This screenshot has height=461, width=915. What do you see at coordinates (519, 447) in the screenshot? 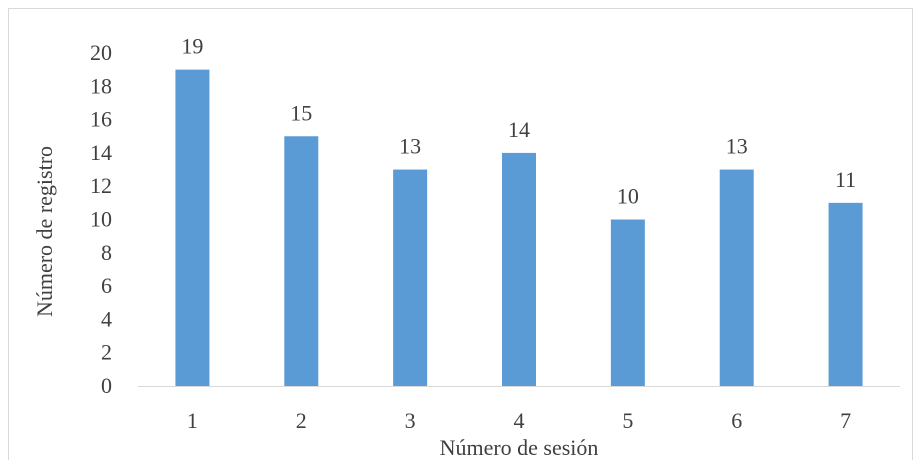
I see `x-axis-title: Número de sesión` at bounding box center [519, 447].